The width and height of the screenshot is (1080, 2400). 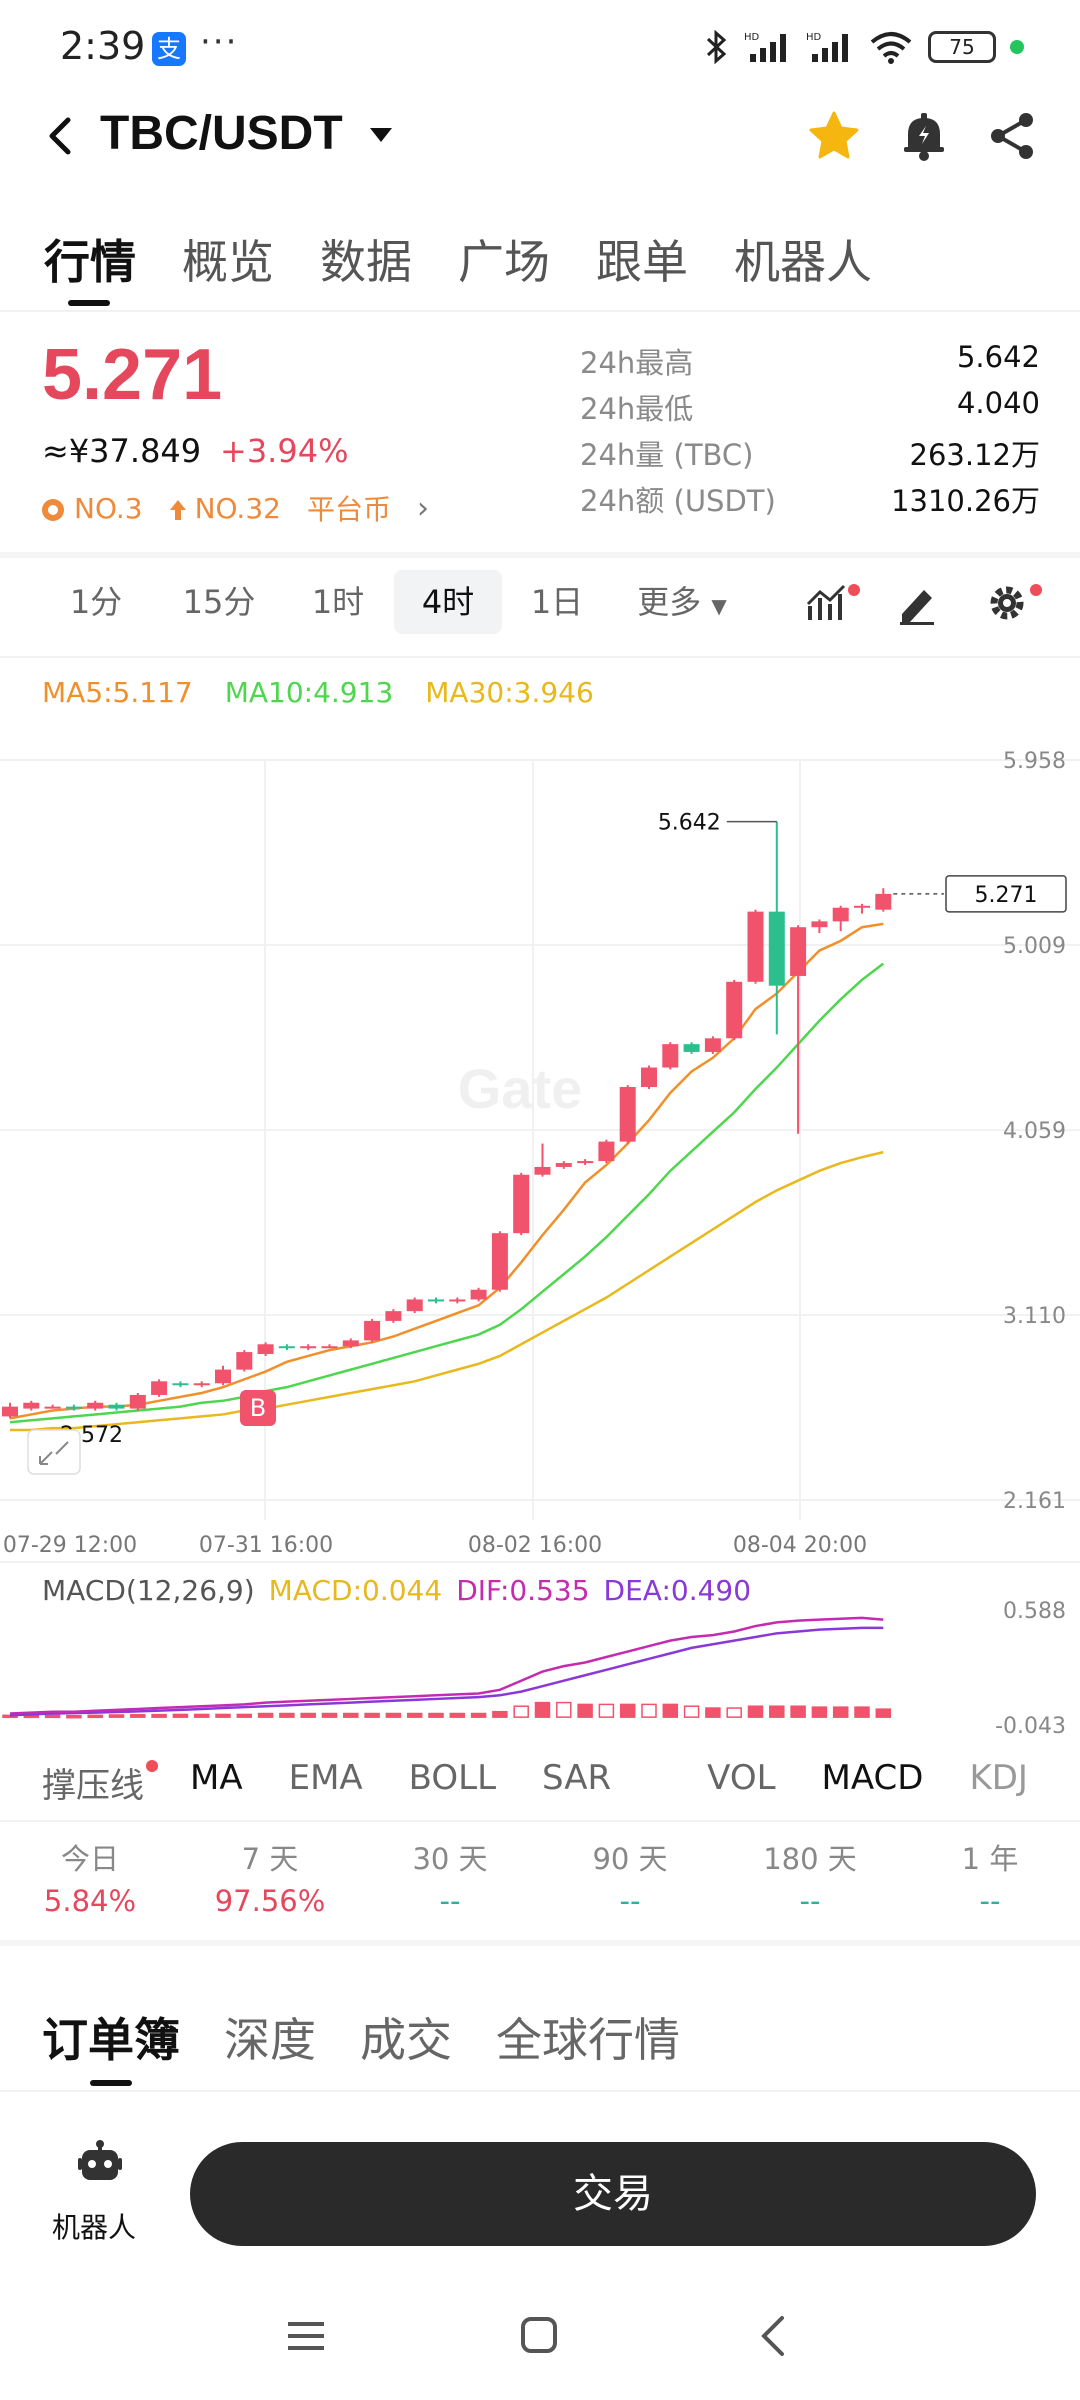 I want to click on tab-orderbook: 订单簿, so click(x=111, y=2040).